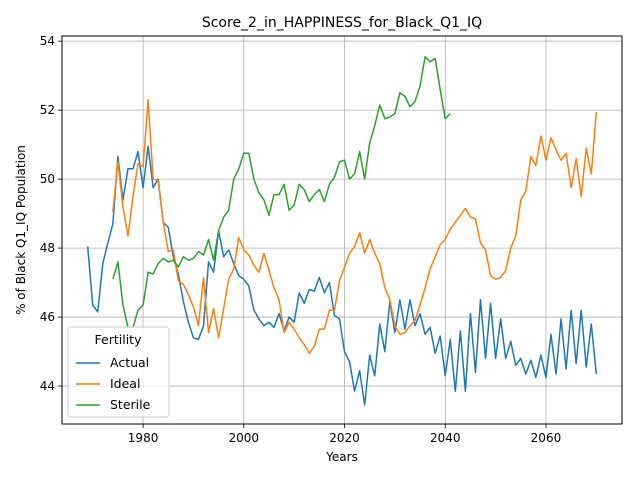 This screenshot has width=640, height=480. I want to click on x-tick-label: 2020, so click(344, 438).